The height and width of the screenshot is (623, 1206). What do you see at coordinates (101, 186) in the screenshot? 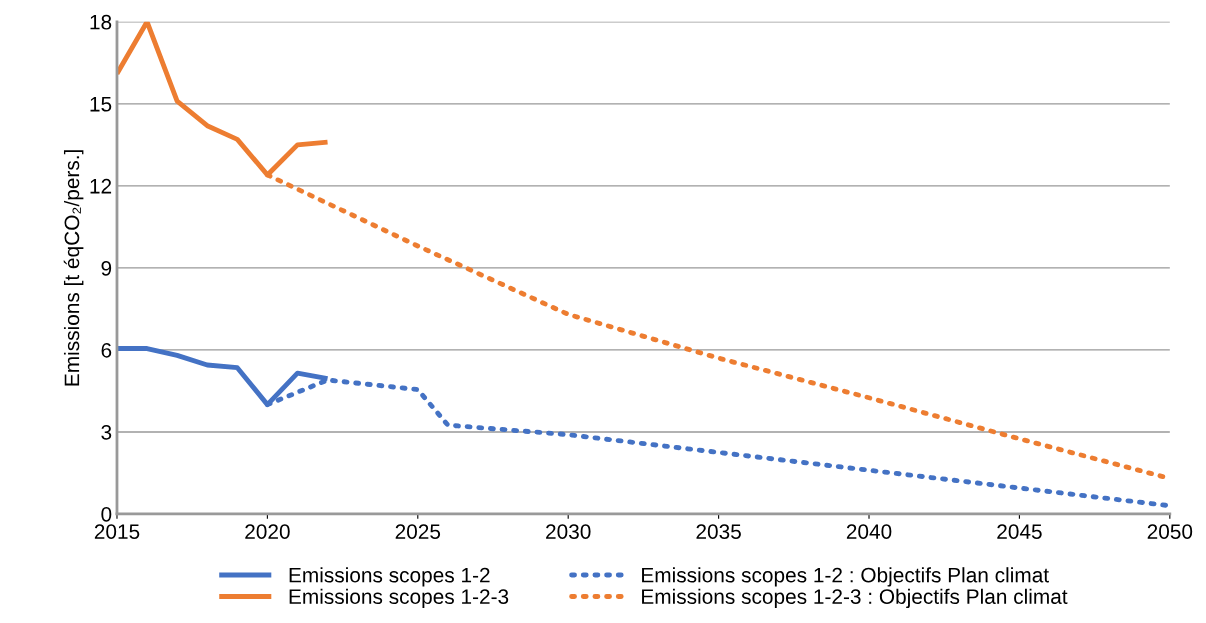
I see `y-tick-label: 12` at bounding box center [101, 186].